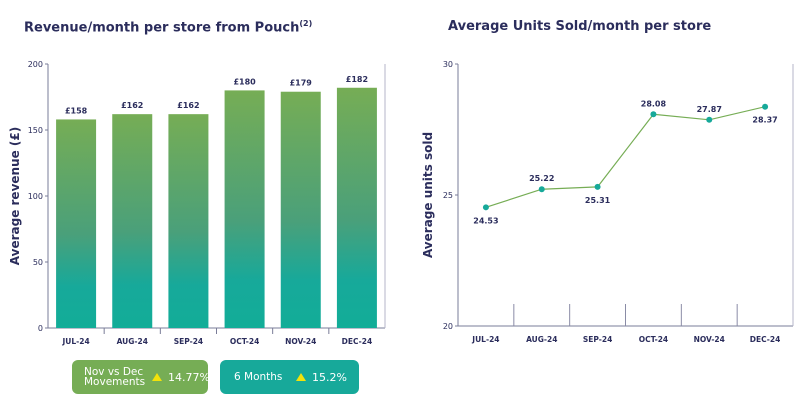 The image size is (800, 407). What do you see at coordinates (244, 81) in the screenshot?
I see `data-label: £180` at bounding box center [244, 81].